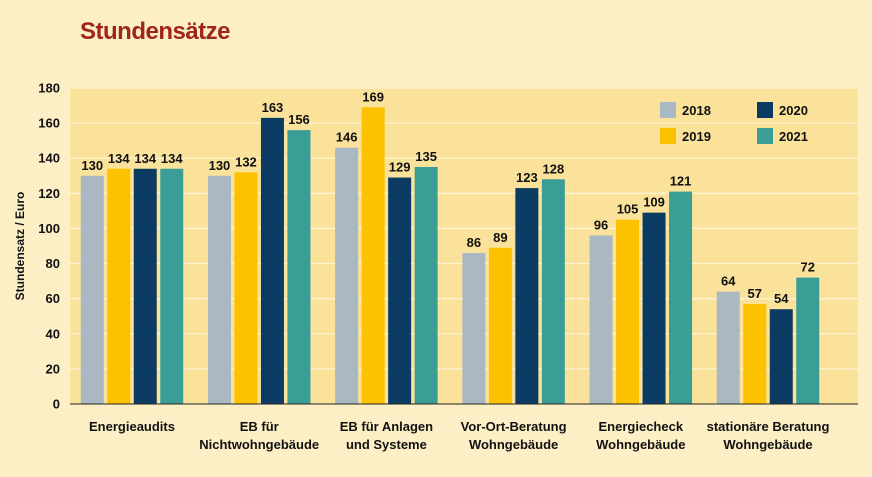 The image size is (872, 477). I want to click on data-label: 89, so click(500, 237).